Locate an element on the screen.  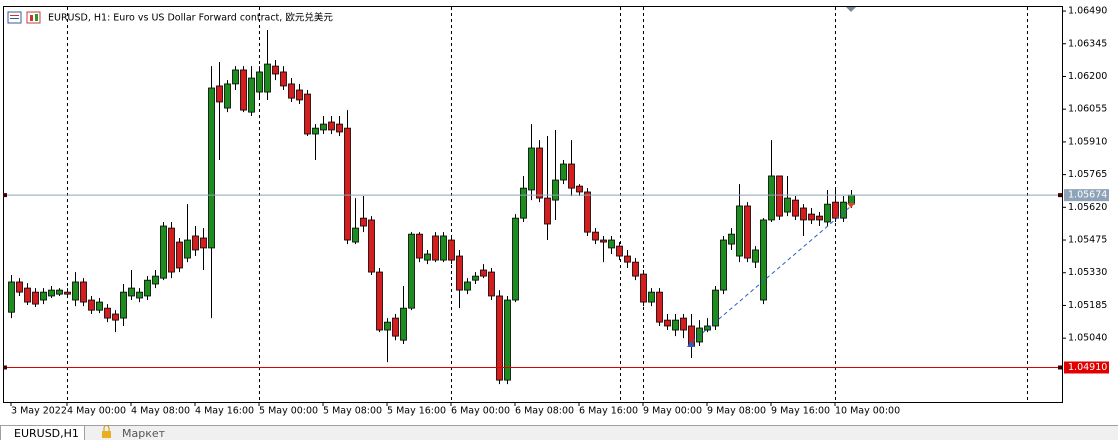
x-tick-label: 6 May 00:00 is located at coordinates (480, 411).